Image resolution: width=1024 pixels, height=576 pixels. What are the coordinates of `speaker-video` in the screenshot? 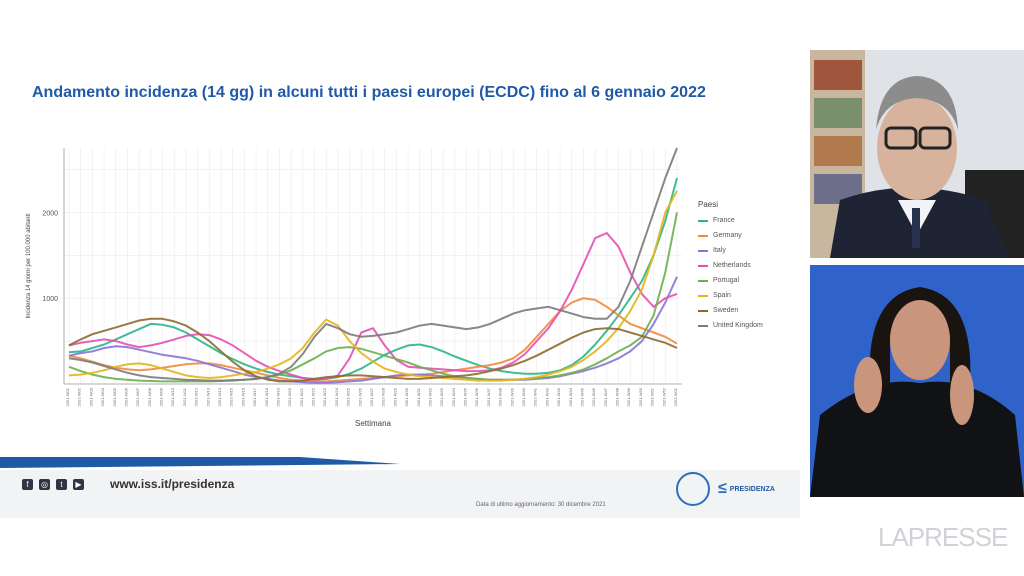 It's located at (917, 154).